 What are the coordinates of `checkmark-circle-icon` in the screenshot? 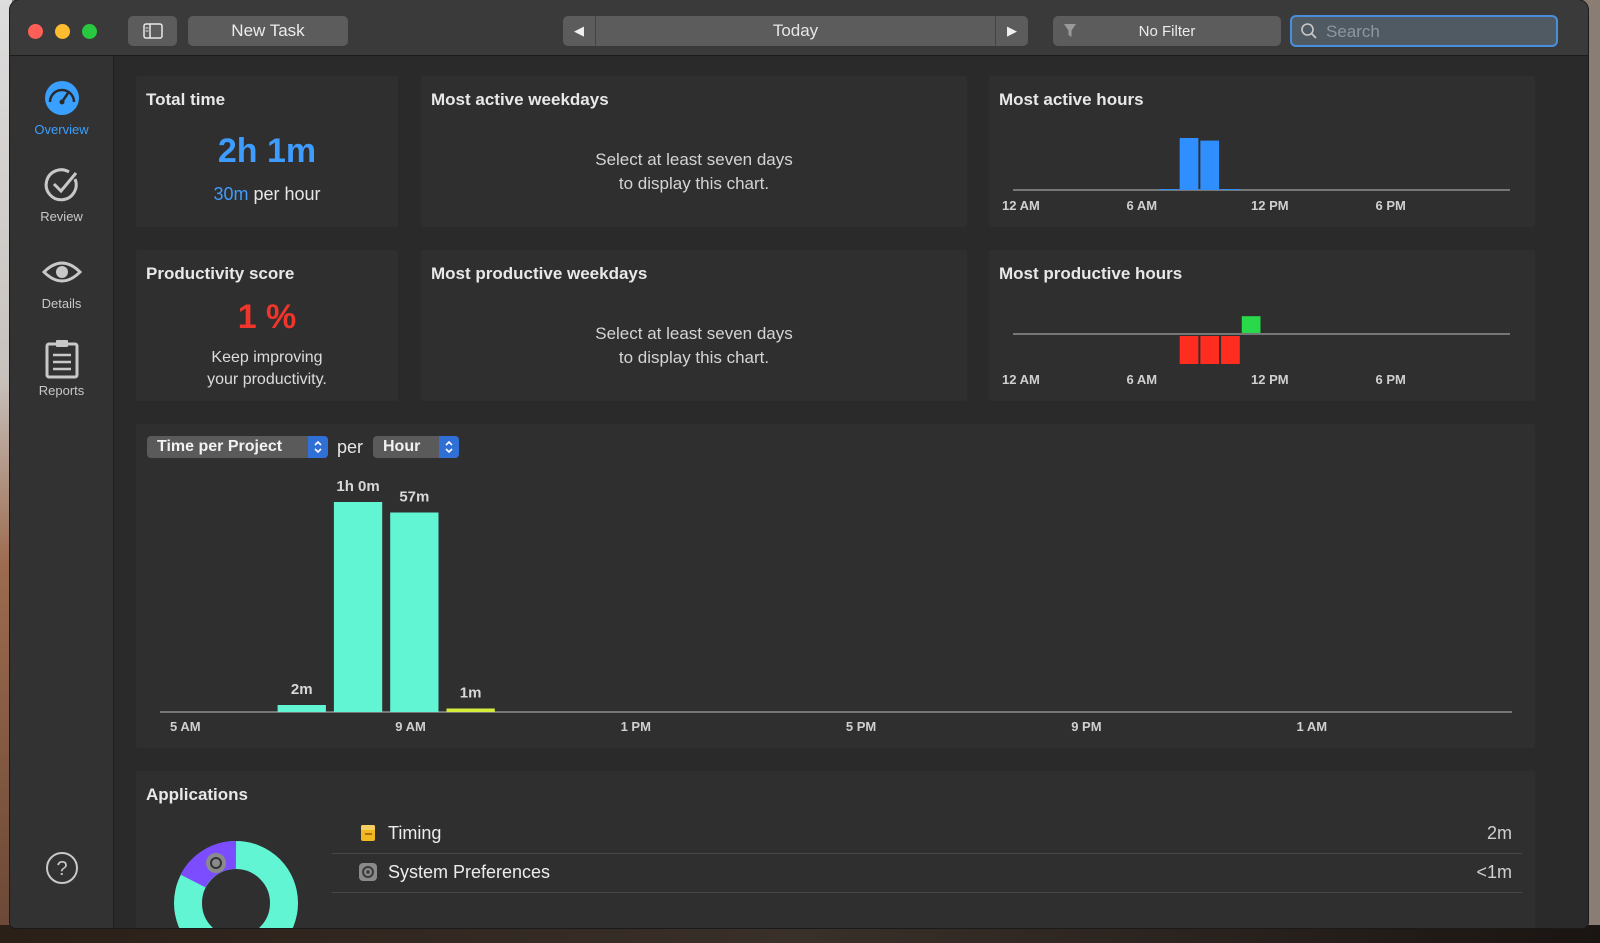 It's located at (61, 185).